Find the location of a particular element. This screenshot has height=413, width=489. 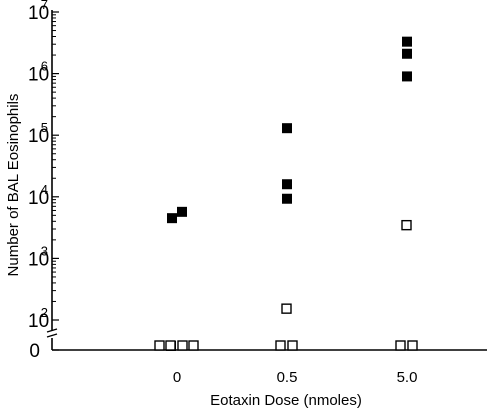

y-tick-exponent: 6 is located at coordinates (44, 66).